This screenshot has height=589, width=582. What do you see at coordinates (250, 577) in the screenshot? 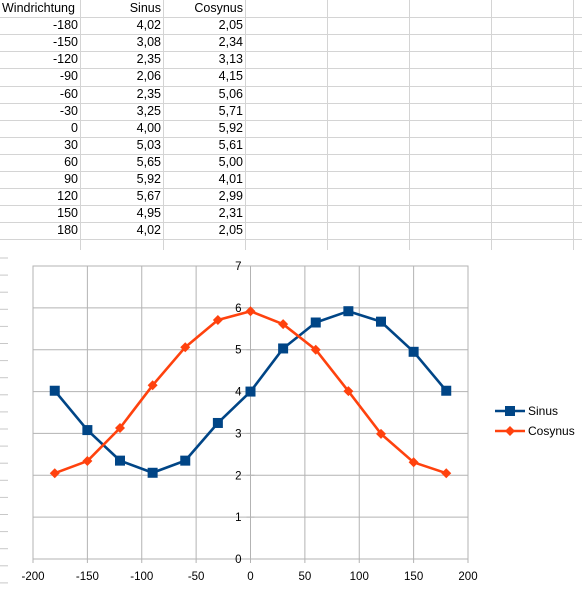
I see `x-tick-label: 0` at bounding box center [250, 577].